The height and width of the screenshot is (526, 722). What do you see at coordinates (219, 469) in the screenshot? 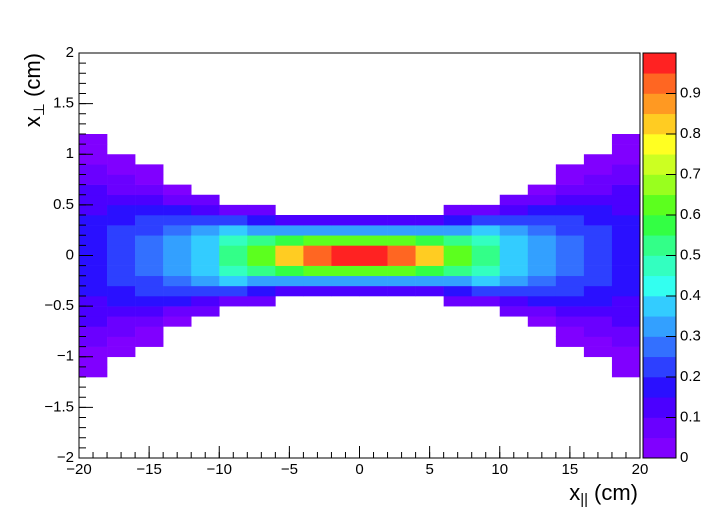
I see `x-tick-label: −10` at bounding box center [219, 469].